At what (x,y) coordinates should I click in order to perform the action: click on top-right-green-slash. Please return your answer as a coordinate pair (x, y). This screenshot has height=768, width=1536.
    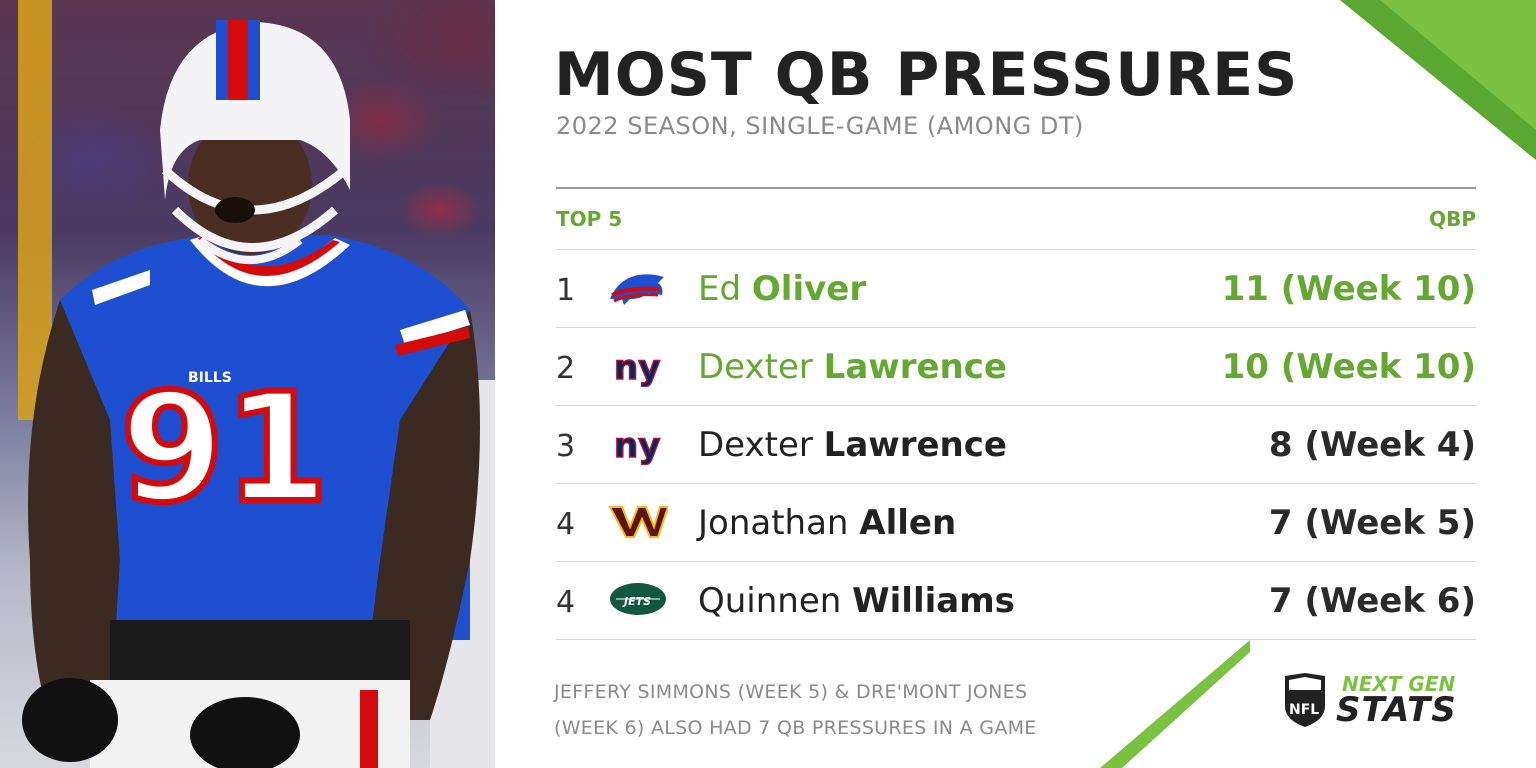
    Looking at the image, I should click on (1438, 80).